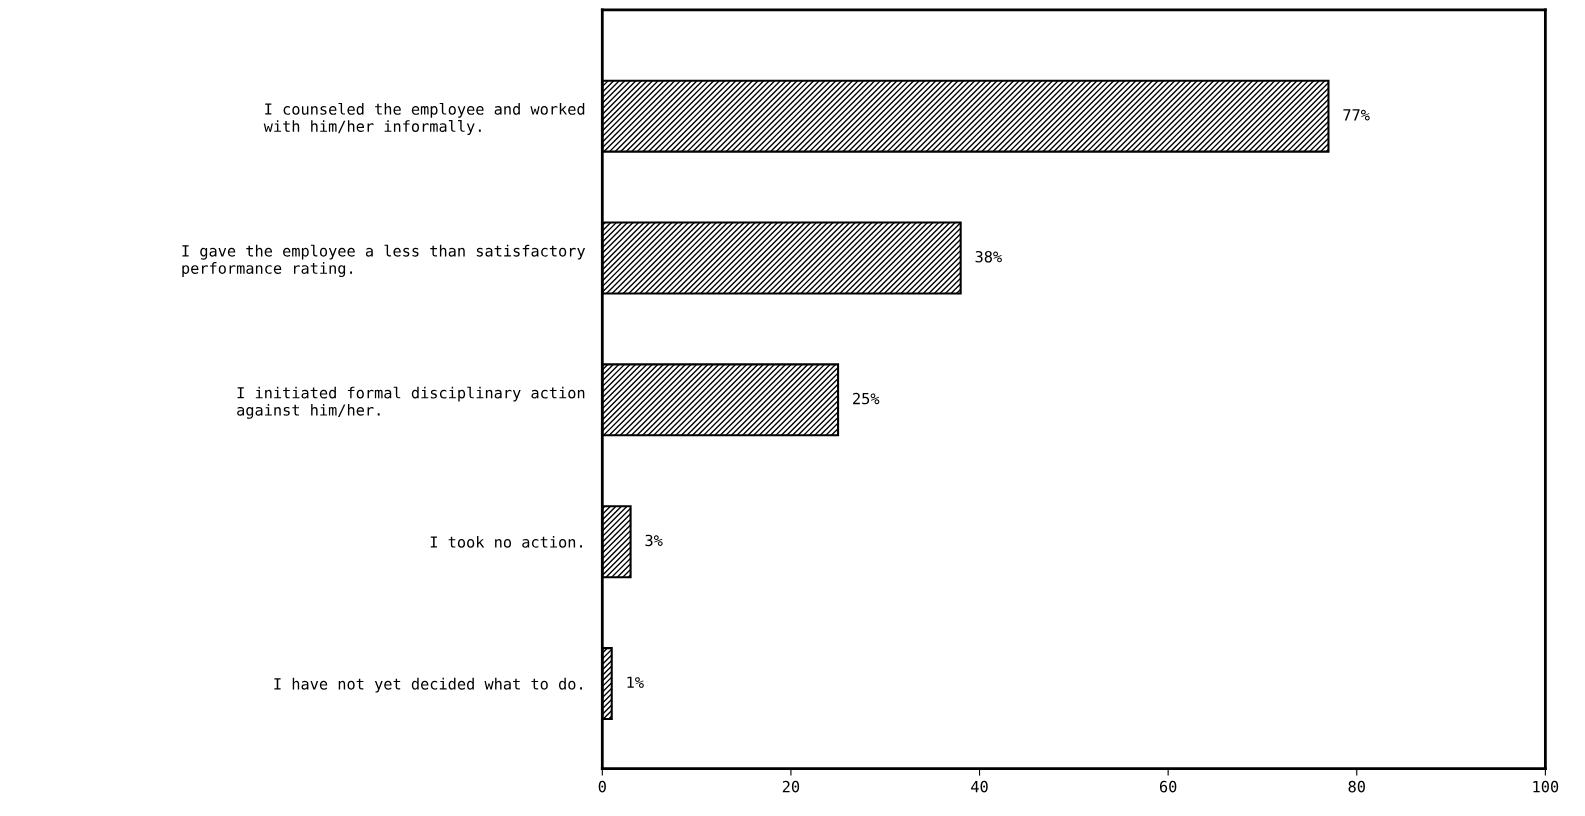 Image resolution: width=1585 pixels, height=816 pixels. What do you see at coordinates (1356, 115) in the screenshot?
I see `data-label: 77%` at bounding box center [1356, 115].